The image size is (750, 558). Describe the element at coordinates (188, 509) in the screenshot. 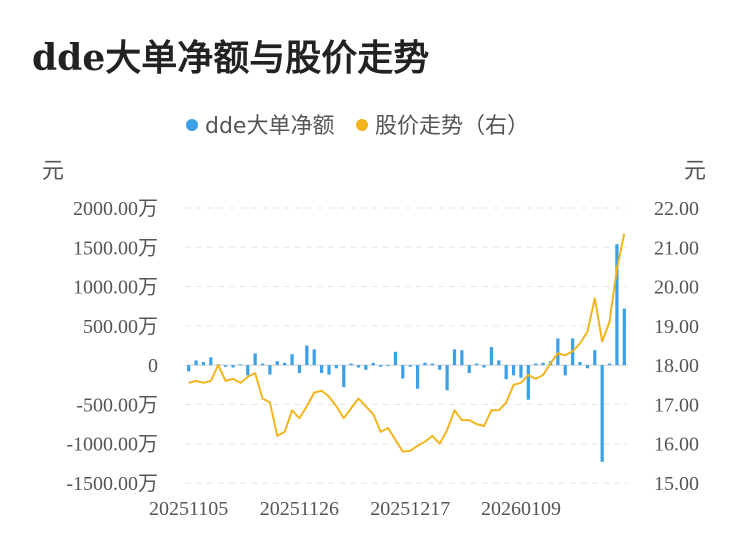

I see `x-tick-label: 20251105` at that location.